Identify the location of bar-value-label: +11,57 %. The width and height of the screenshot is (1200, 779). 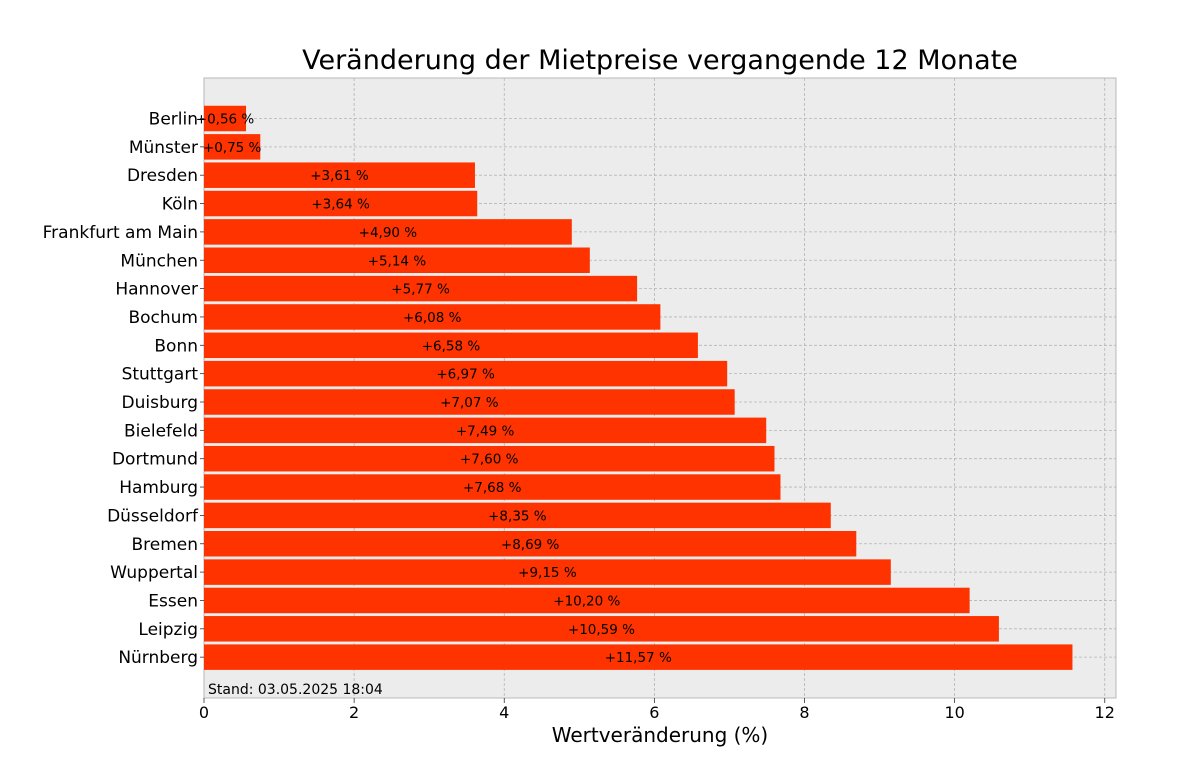
(638, 658).